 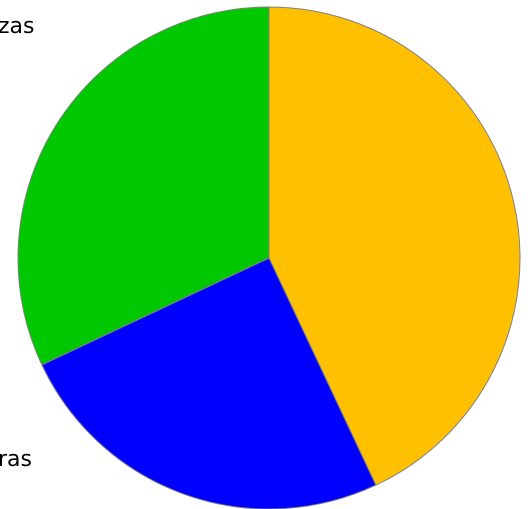 What do you see at coordinates (16, 459) in the screenshot?
I see `slice-label-fragment-bottom: ras` at bounding box center [16, 459].